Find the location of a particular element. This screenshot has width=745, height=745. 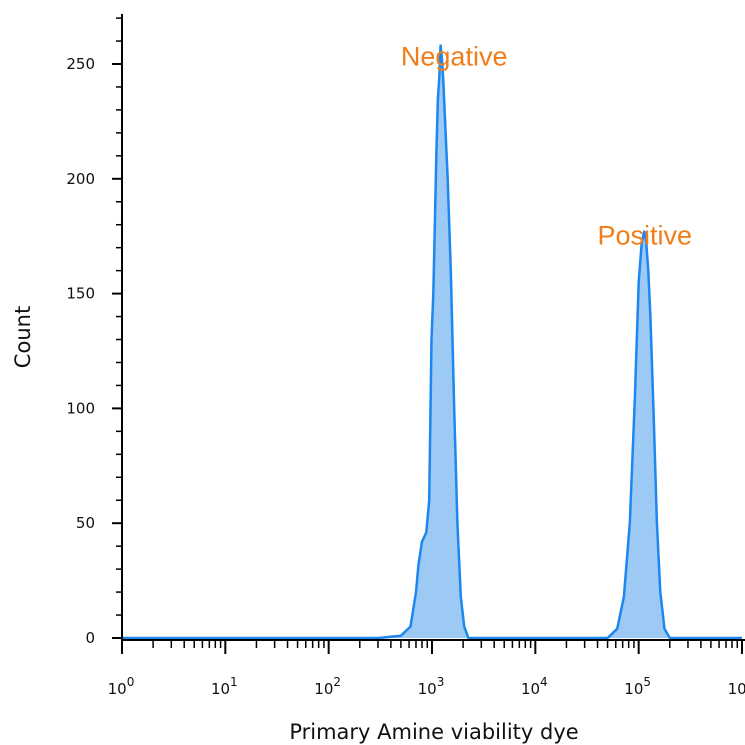

x-tick-label: 10¹ is located at coordinates (224, 686).